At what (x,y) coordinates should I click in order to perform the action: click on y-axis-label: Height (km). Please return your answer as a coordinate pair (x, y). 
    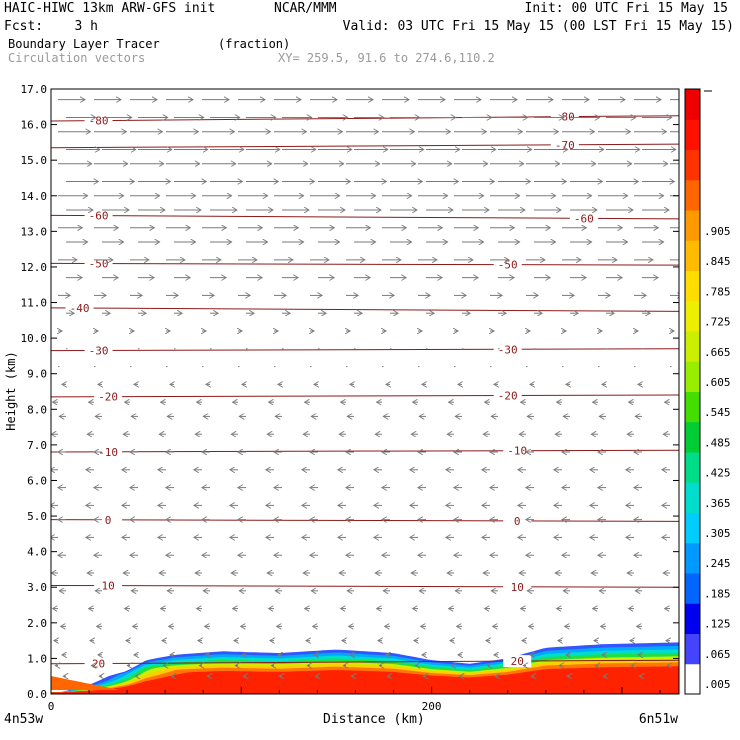
    Looking at the image, I should click on (11, 390).